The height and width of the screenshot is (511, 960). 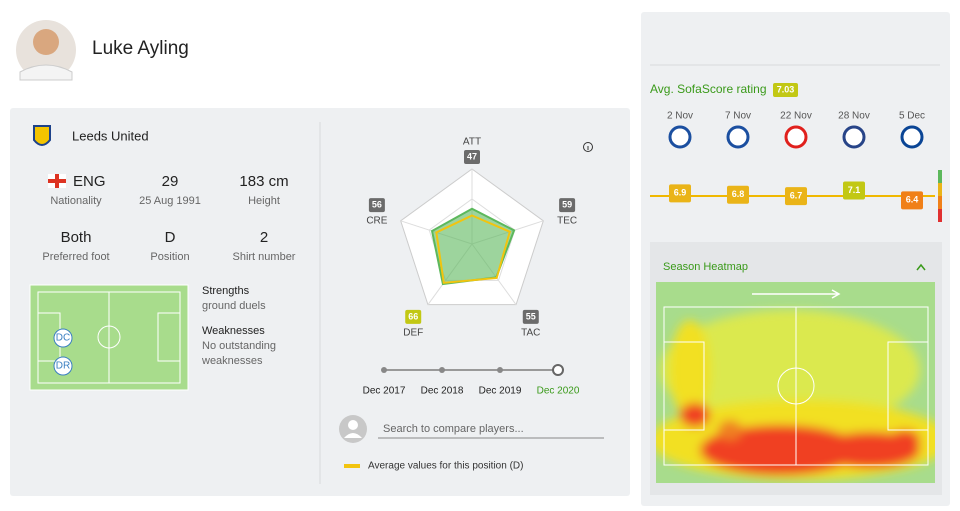 I want to click on ratings-title: Avg. SofaScore rating, so click(x=708, y=89).